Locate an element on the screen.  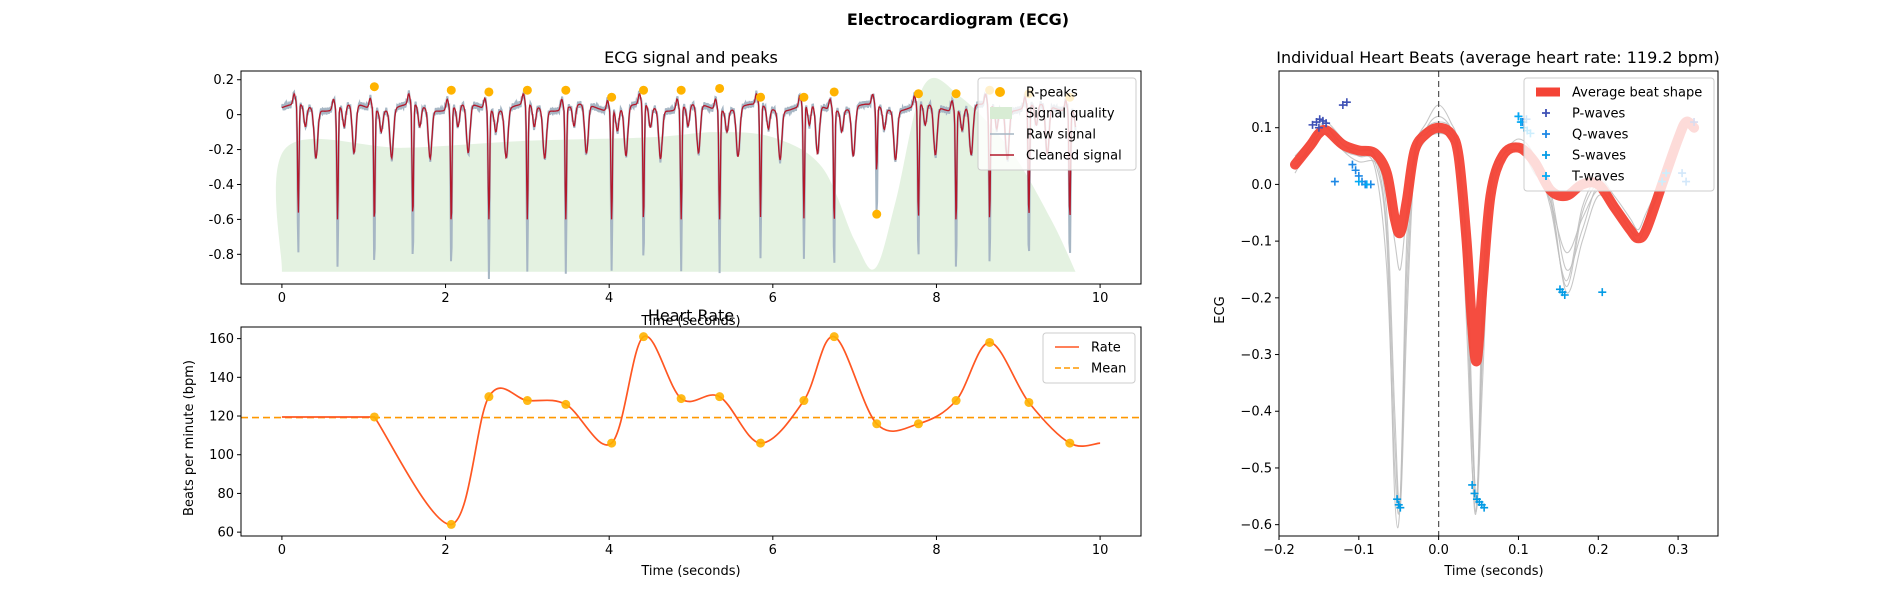
heart-rate-ytick-label: 60 is located at coordinates (225, 533).